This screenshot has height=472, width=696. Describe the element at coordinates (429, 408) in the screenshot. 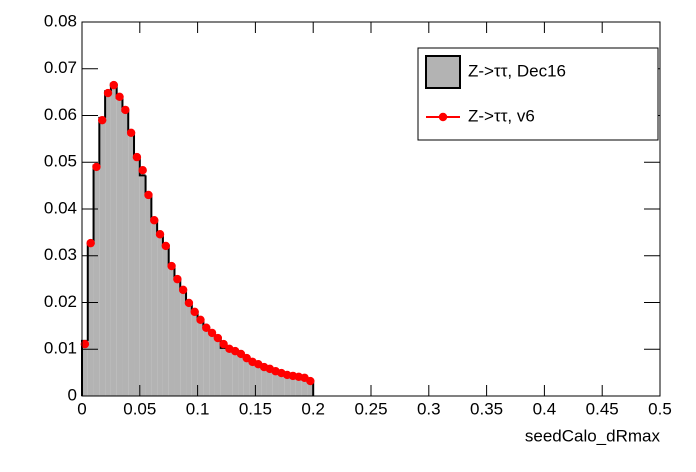

I see `x-tick-label: 0.3` at that location.